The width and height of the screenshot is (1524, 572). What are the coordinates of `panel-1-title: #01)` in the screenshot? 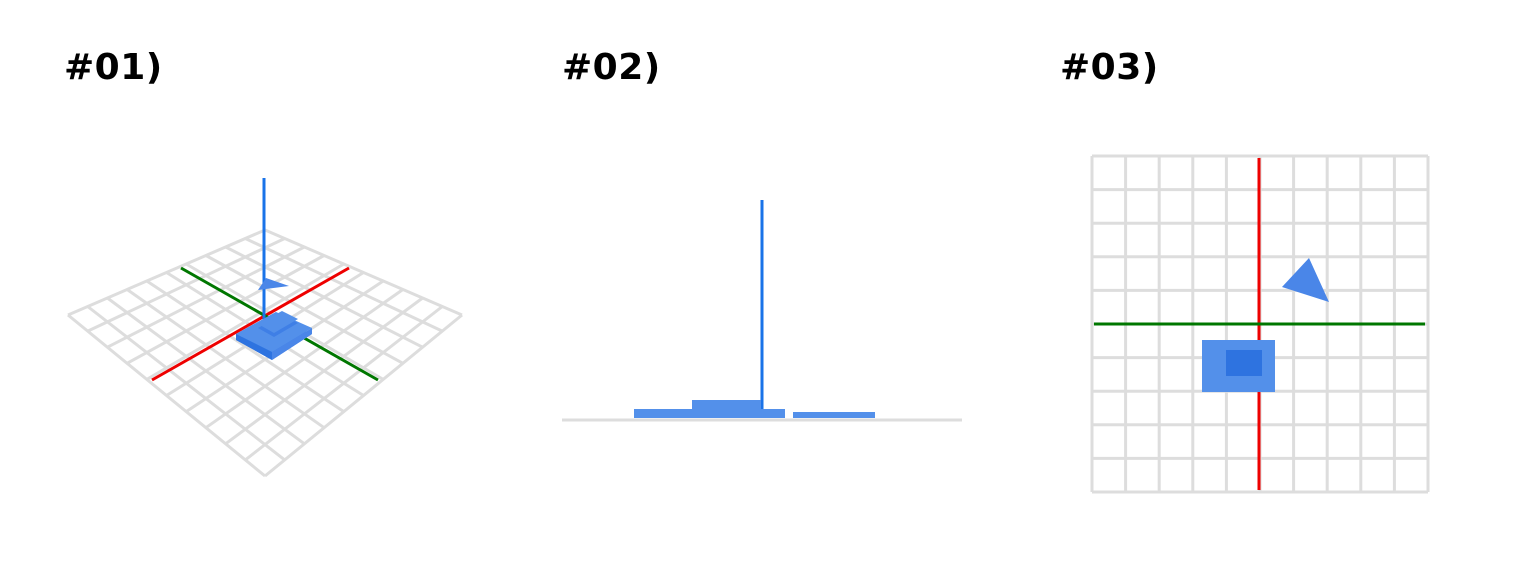 It's located at (113, 67).